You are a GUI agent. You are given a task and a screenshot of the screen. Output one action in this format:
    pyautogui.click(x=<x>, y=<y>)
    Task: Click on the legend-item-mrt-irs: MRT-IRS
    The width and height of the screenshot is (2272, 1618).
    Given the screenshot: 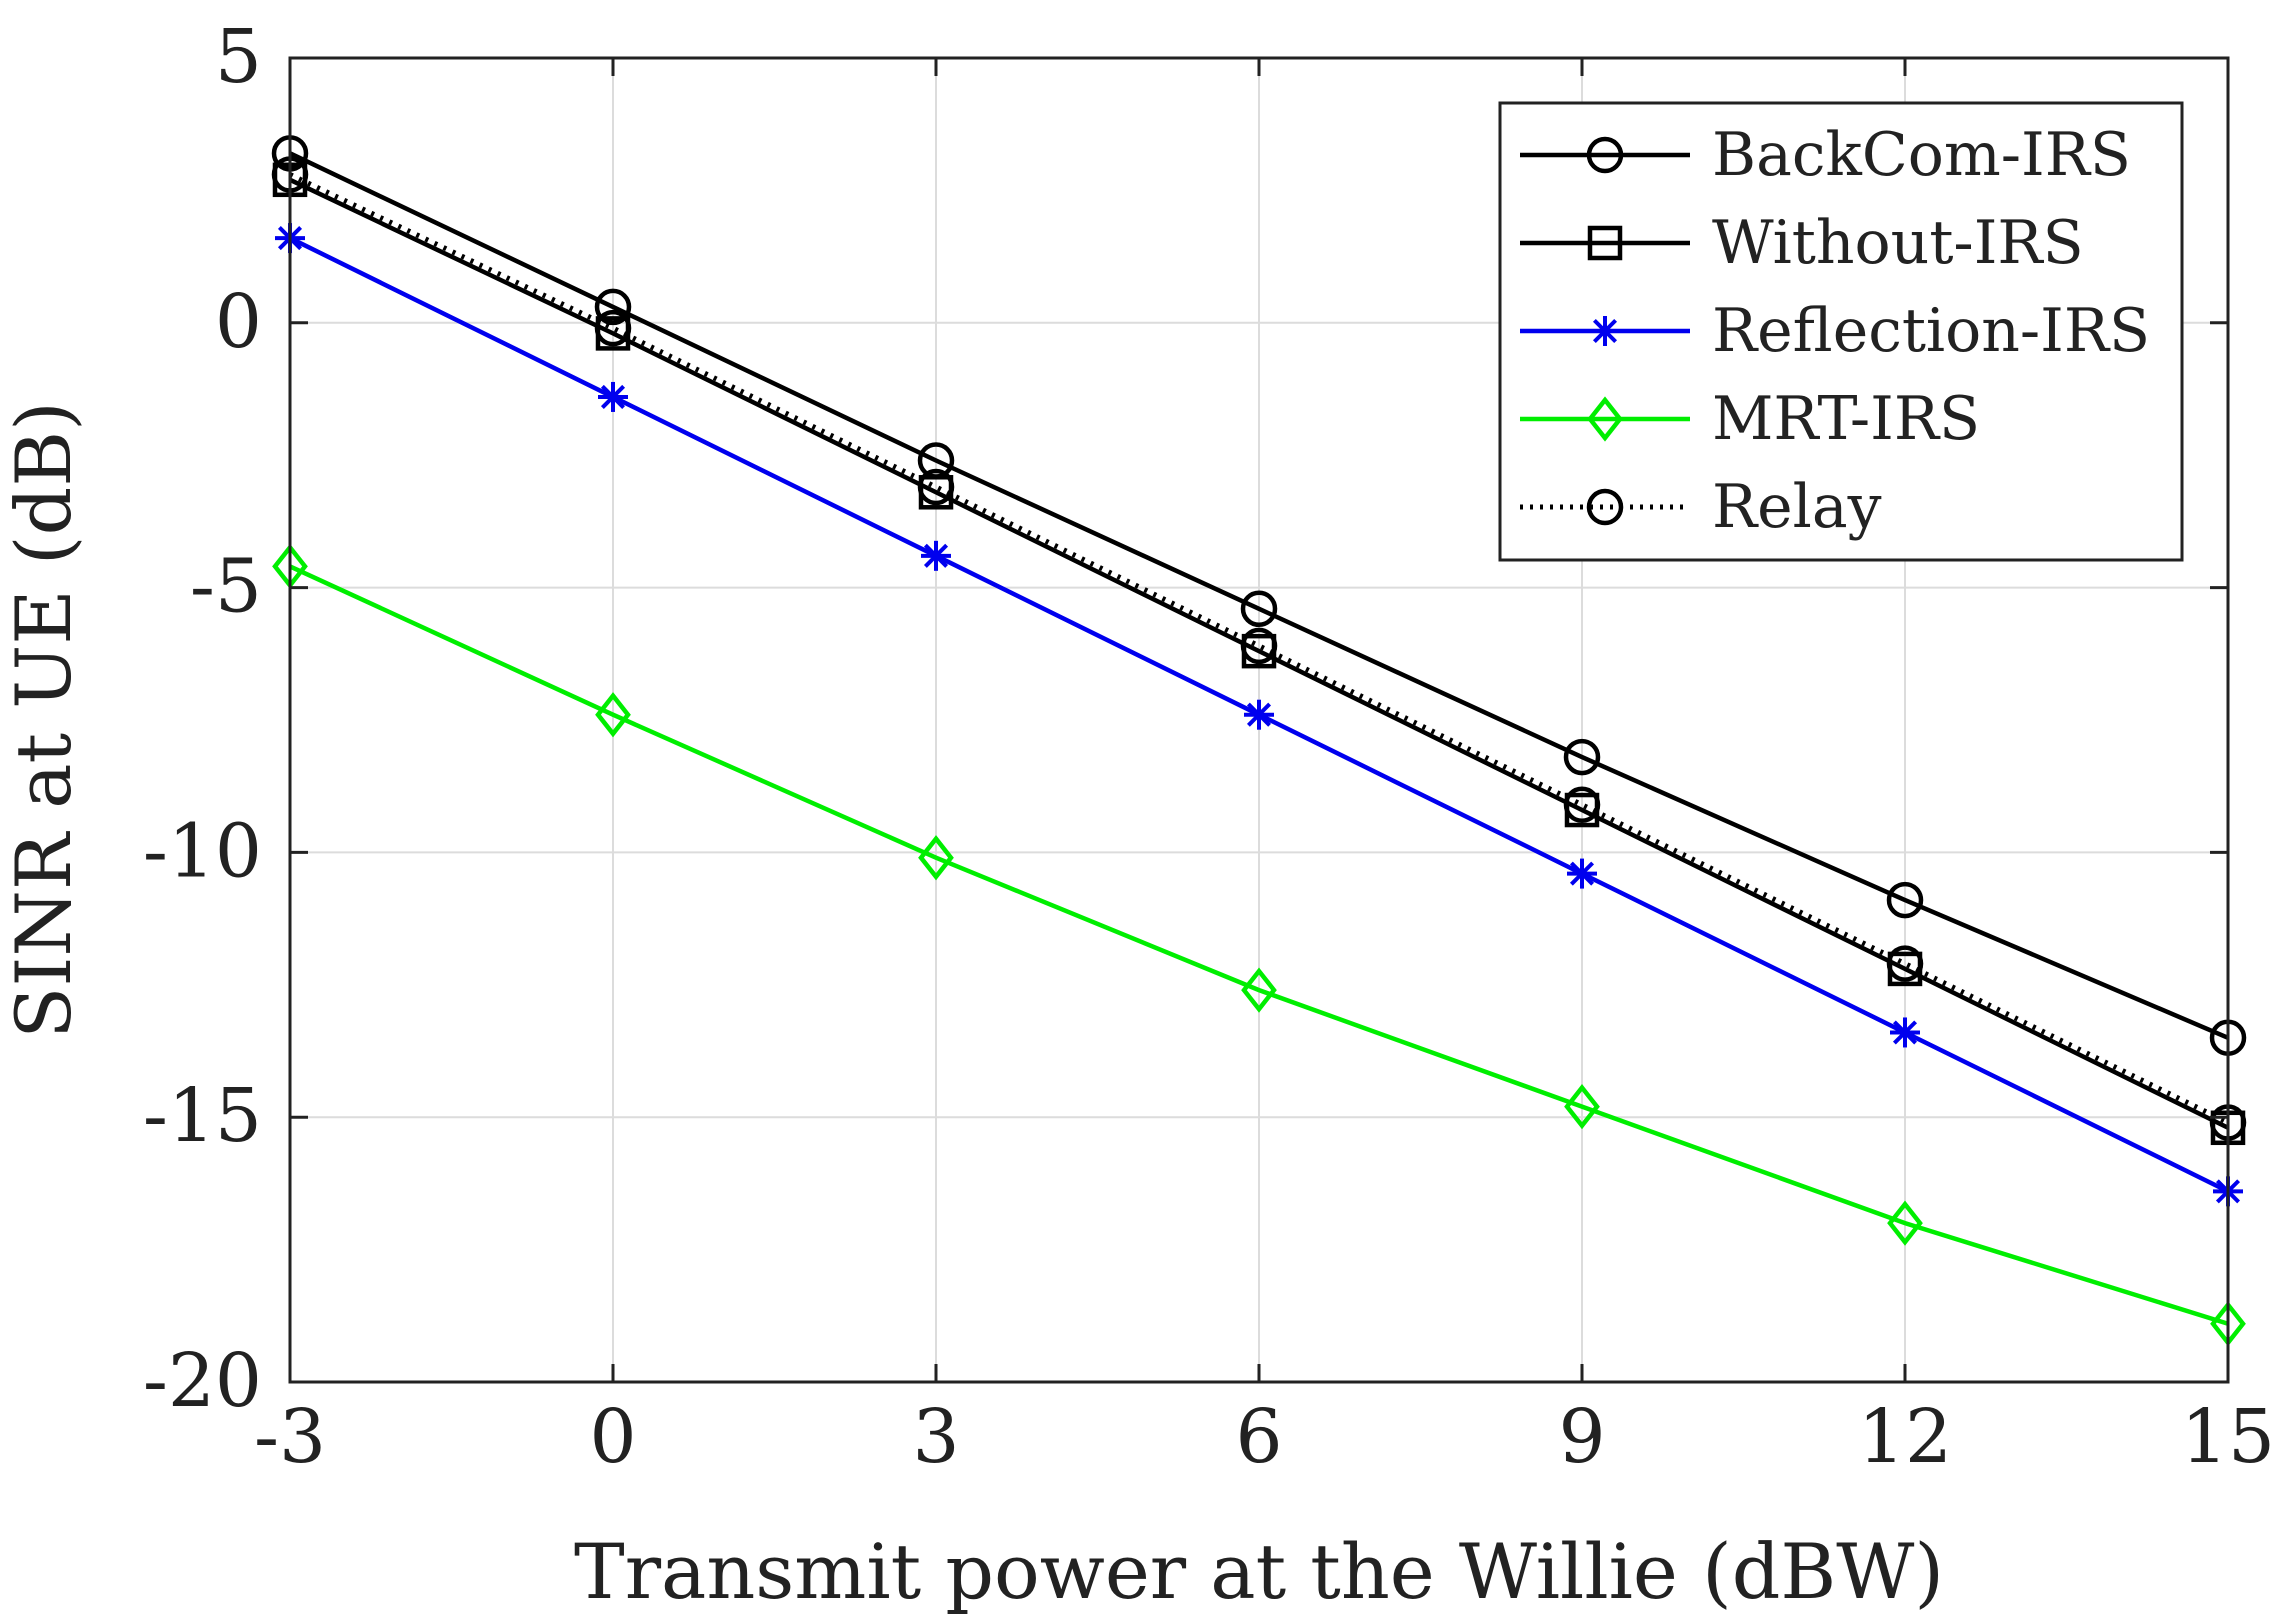 What is the action you would take?
    pyautogui.click(x=1750, y=419)
    